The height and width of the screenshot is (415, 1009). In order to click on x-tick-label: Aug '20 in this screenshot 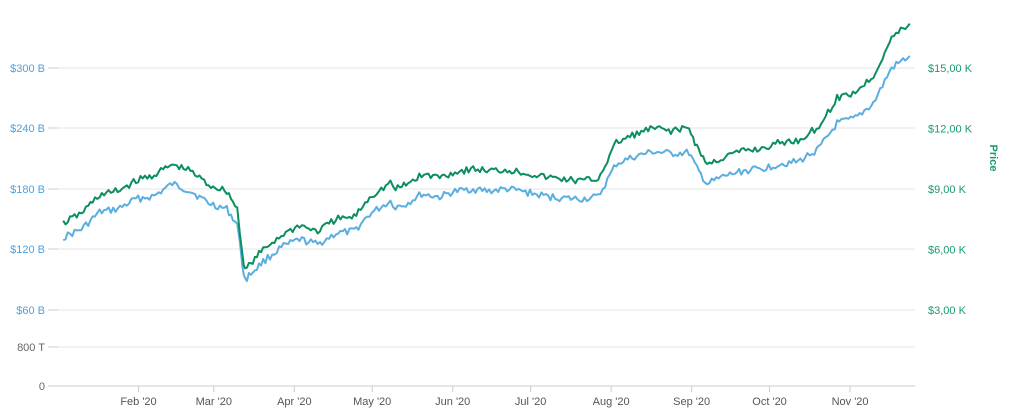, I will do `click(611, 402)`.